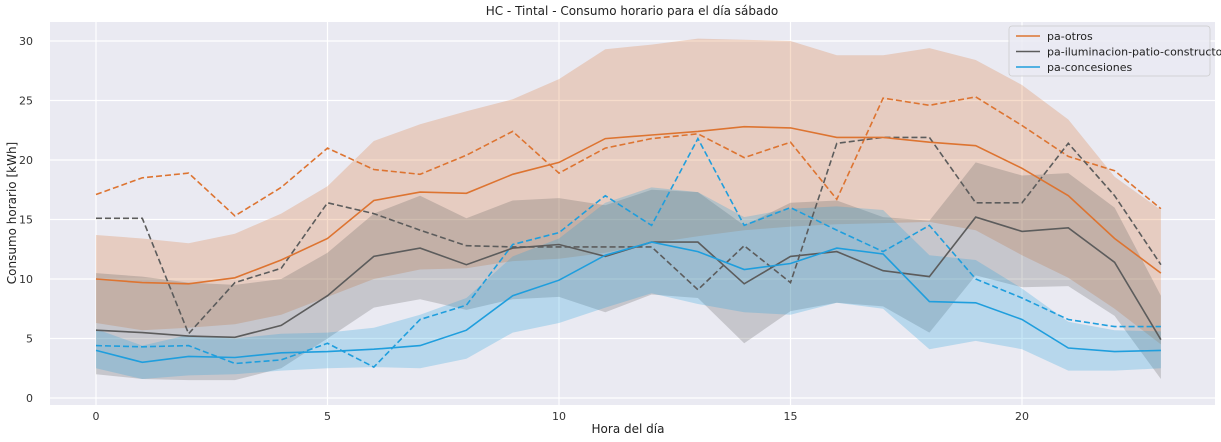  What do you see at coordinates (791, 416) in the screenshot?
I see `x-tick-label: 15` at bounding box center [791, 416].